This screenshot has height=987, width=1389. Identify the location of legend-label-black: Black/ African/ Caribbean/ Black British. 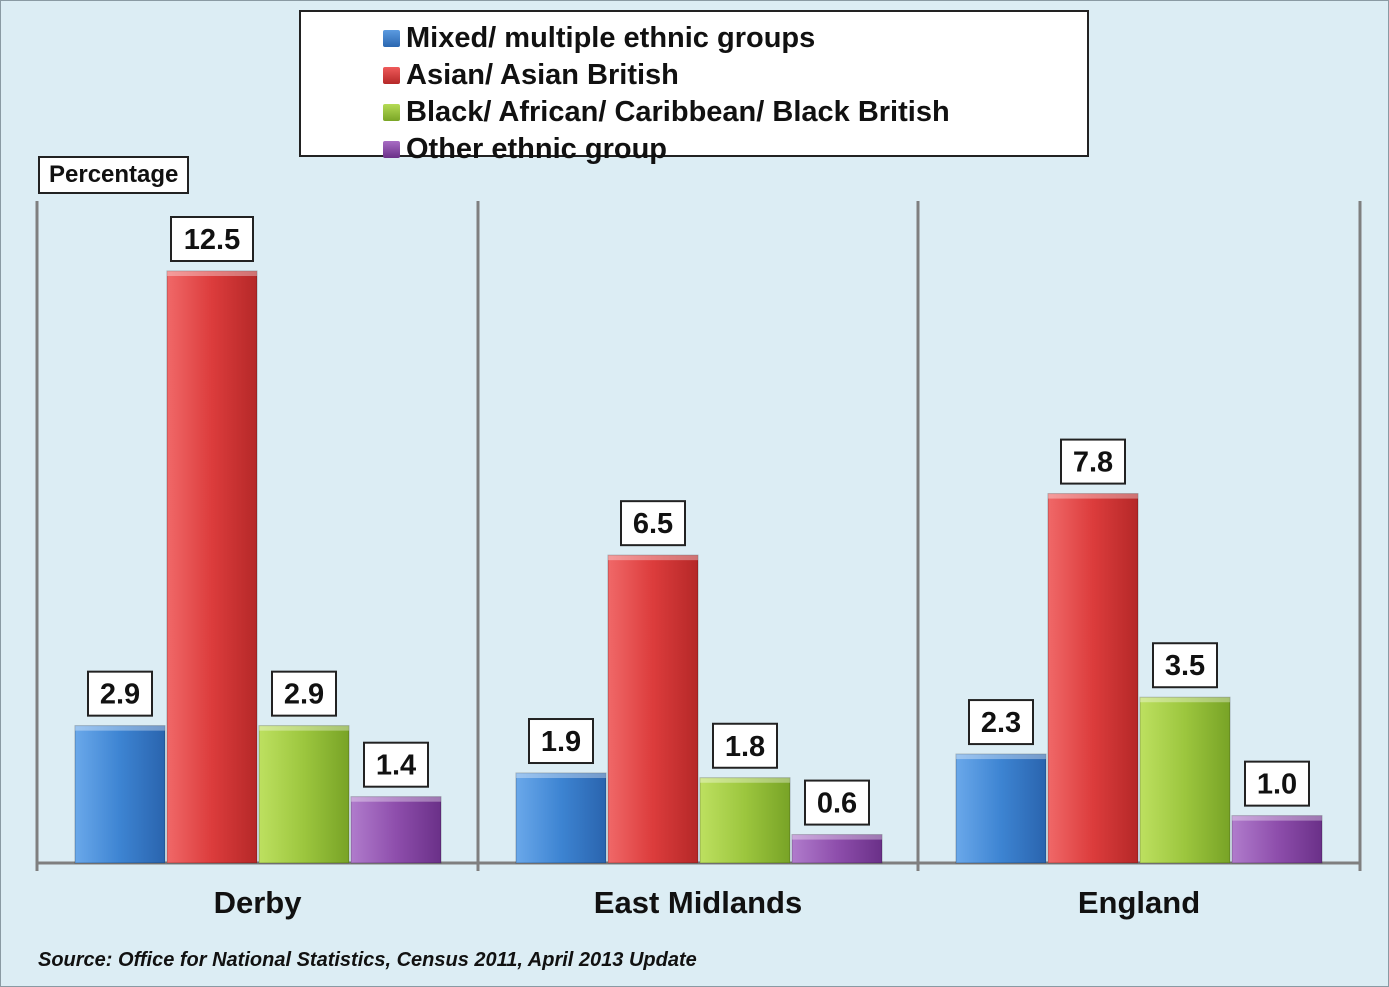
(678, 111).